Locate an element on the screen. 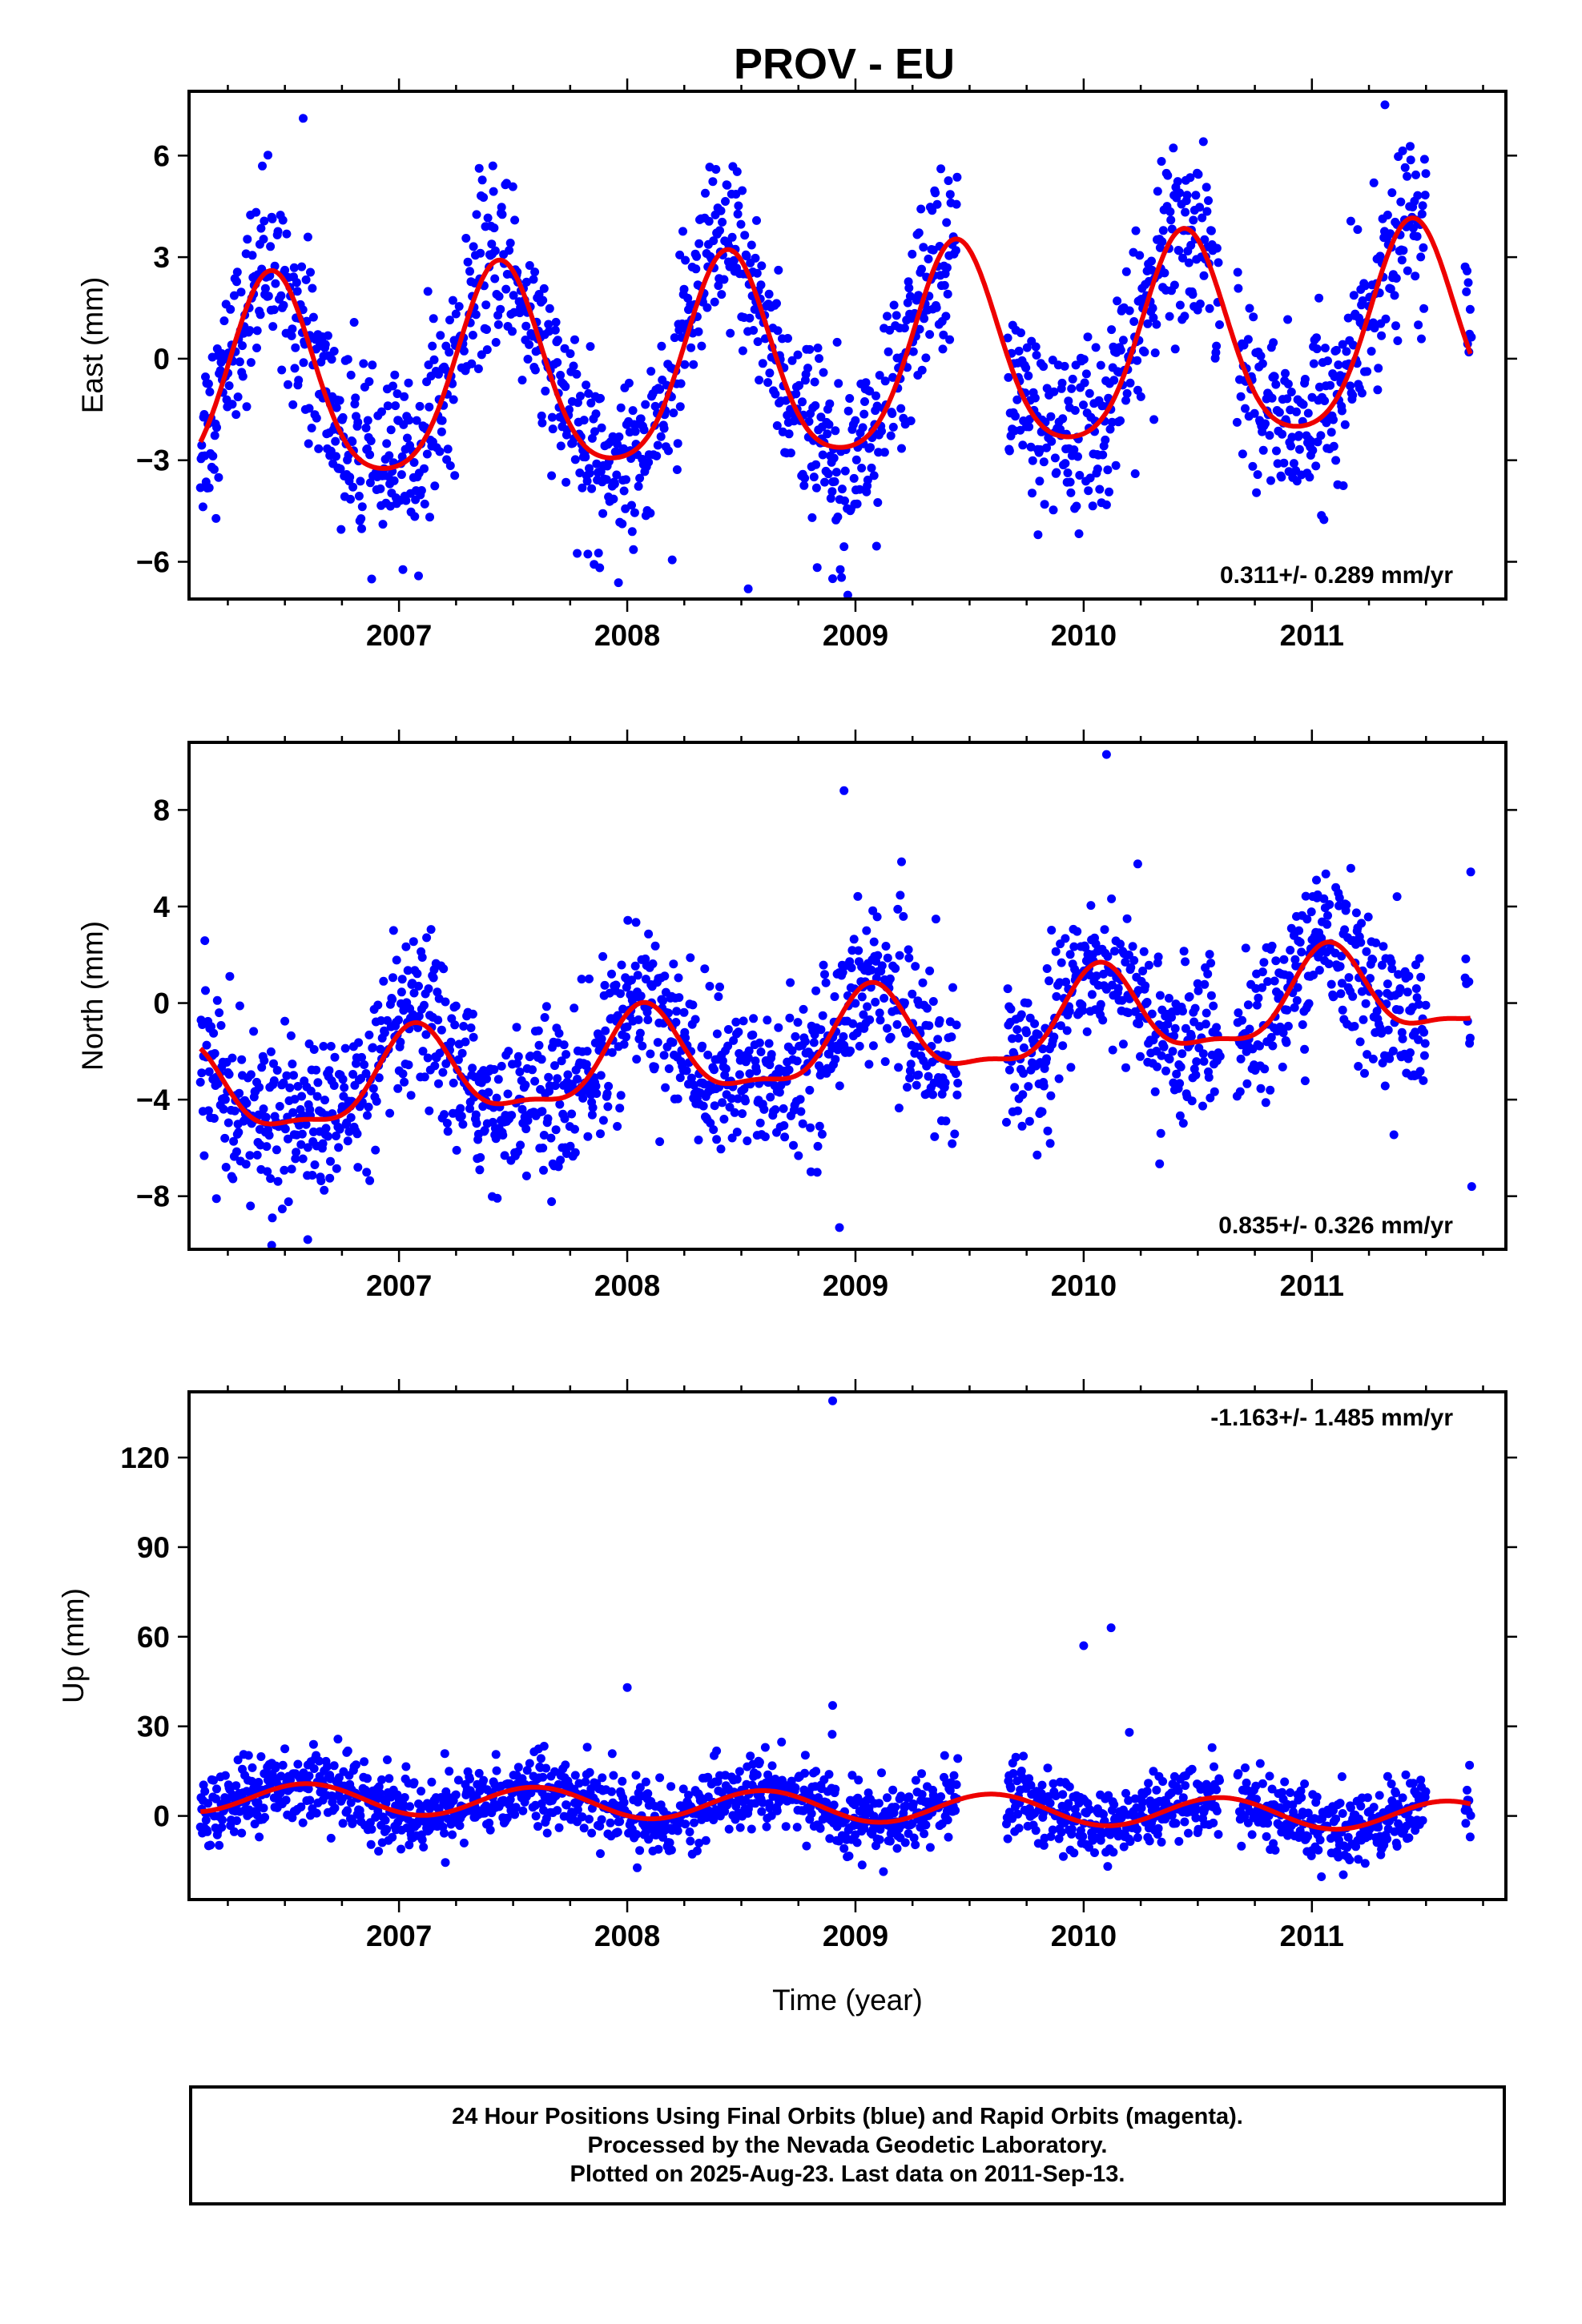  y-tick-label: 0 is located at coordinates (161, 359).